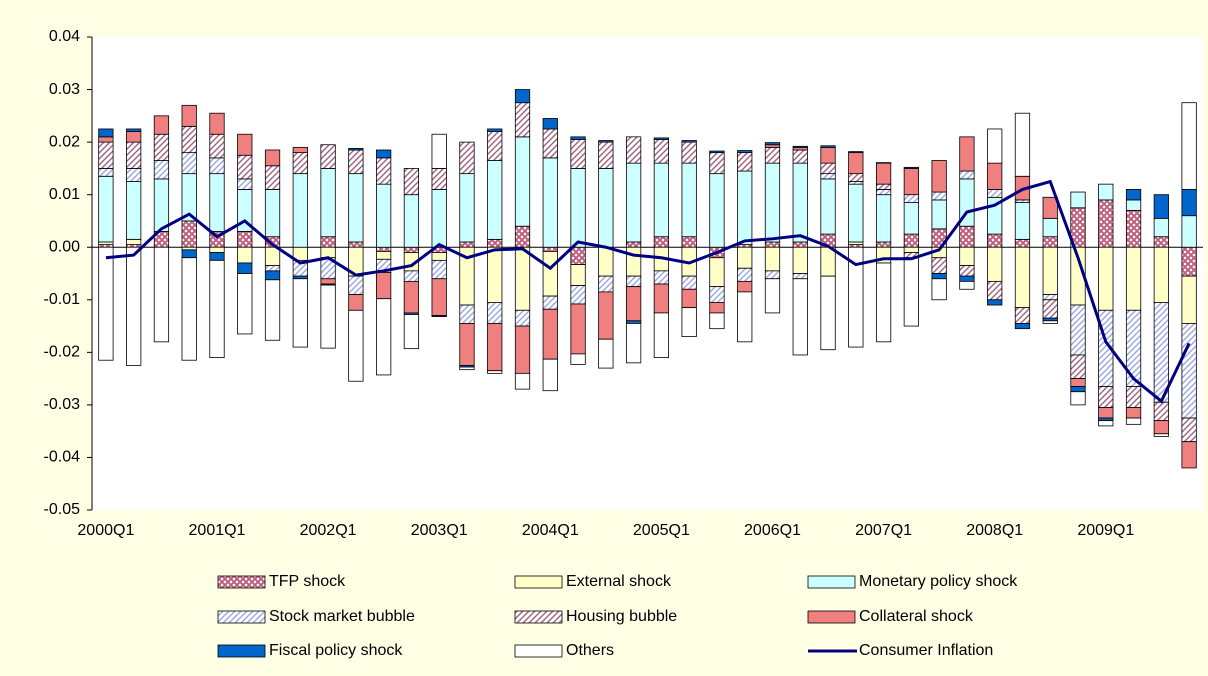  I want to click on y-tick-label: -0.05, so click(62, 509).